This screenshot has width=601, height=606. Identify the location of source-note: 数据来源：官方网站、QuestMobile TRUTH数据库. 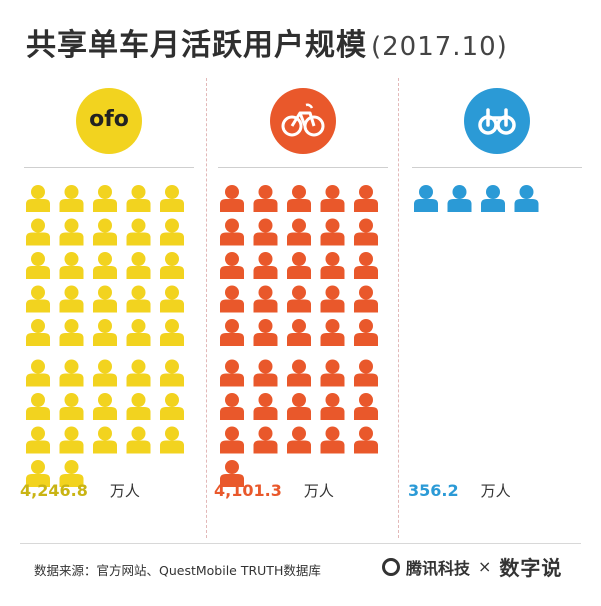
(177, 570).